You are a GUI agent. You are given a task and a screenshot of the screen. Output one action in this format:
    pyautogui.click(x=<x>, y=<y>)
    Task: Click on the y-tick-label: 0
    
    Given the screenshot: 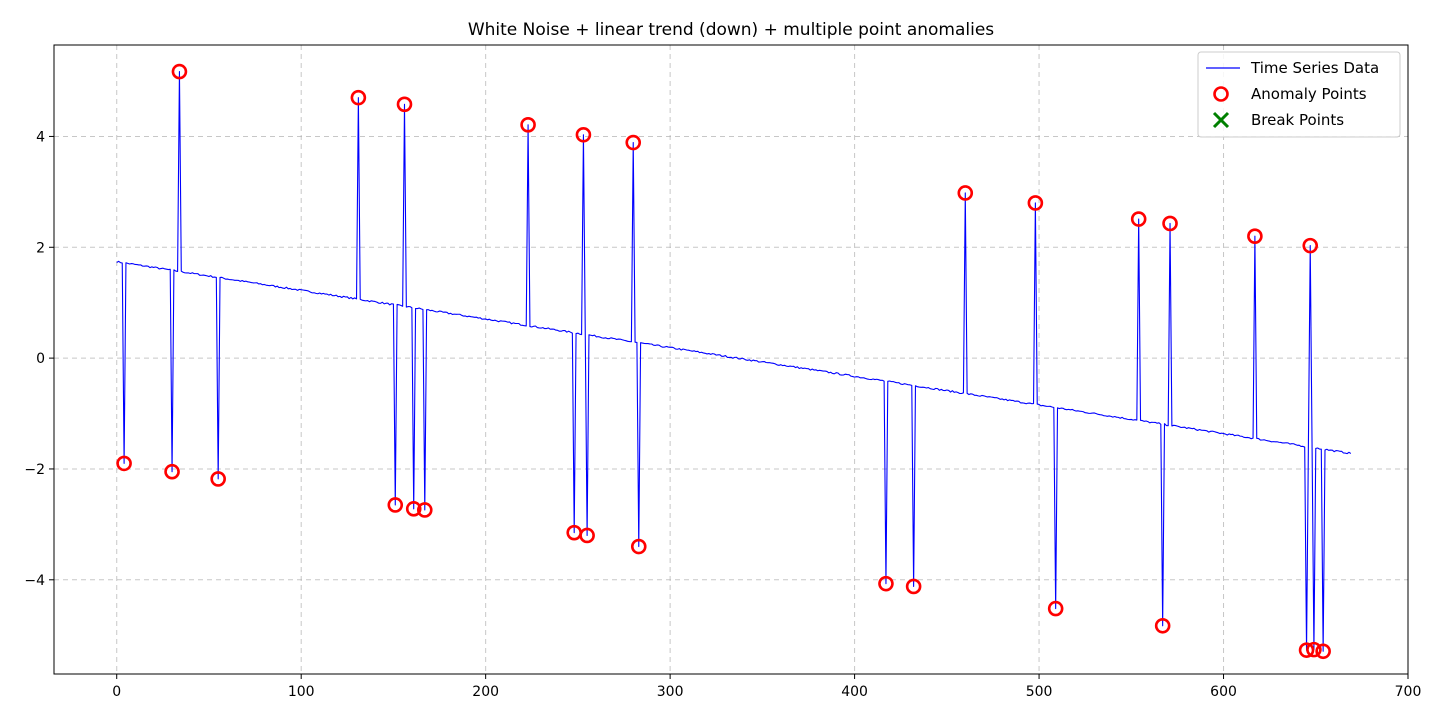 What is the action you would take?
    pyautogui.click(x=40, y=359)
    